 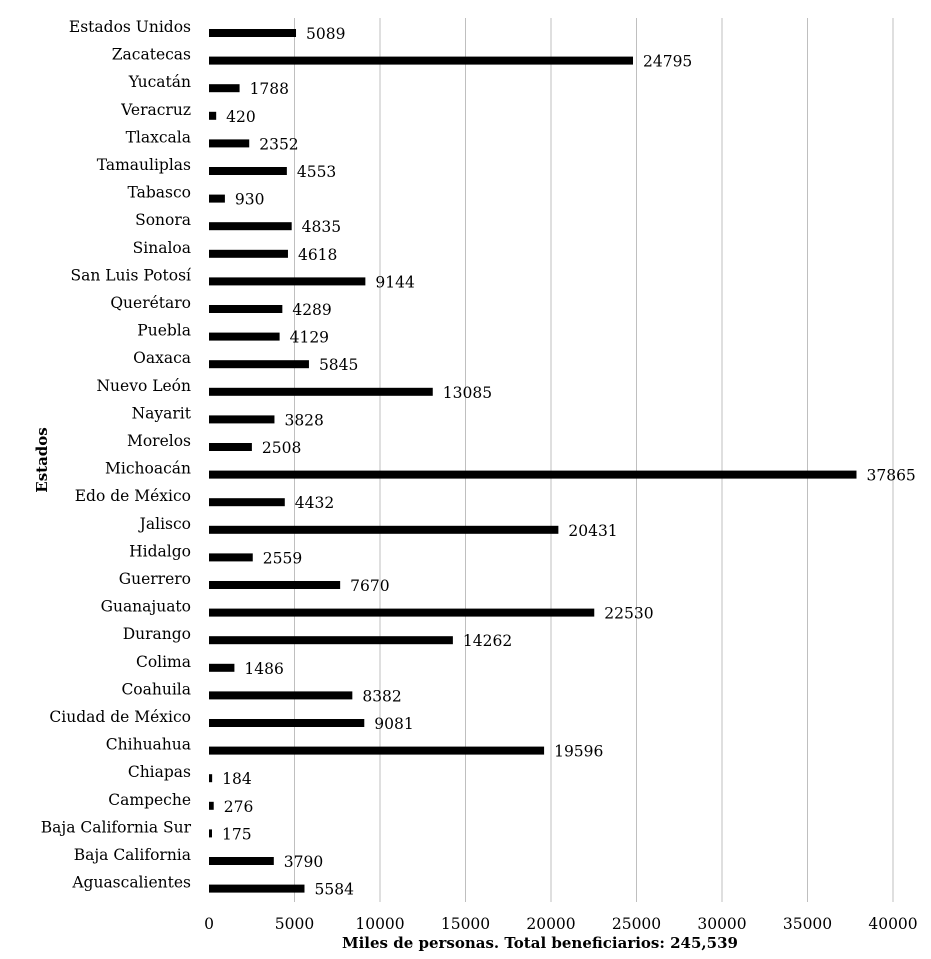 What do you see at coordinates (130, 27) in the screenshot?
I see `category-label: Estados Unidos` at bounding box center [130, 27].